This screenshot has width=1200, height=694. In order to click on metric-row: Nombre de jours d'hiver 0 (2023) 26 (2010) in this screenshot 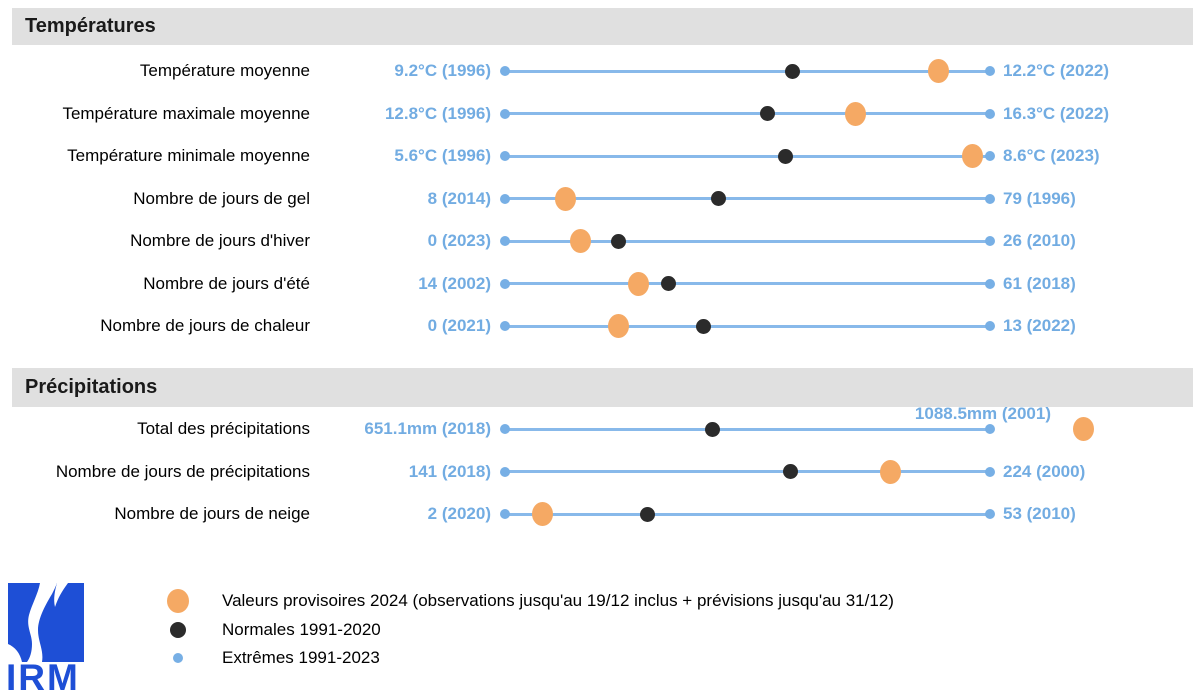, I will do `click(600, 241)`.